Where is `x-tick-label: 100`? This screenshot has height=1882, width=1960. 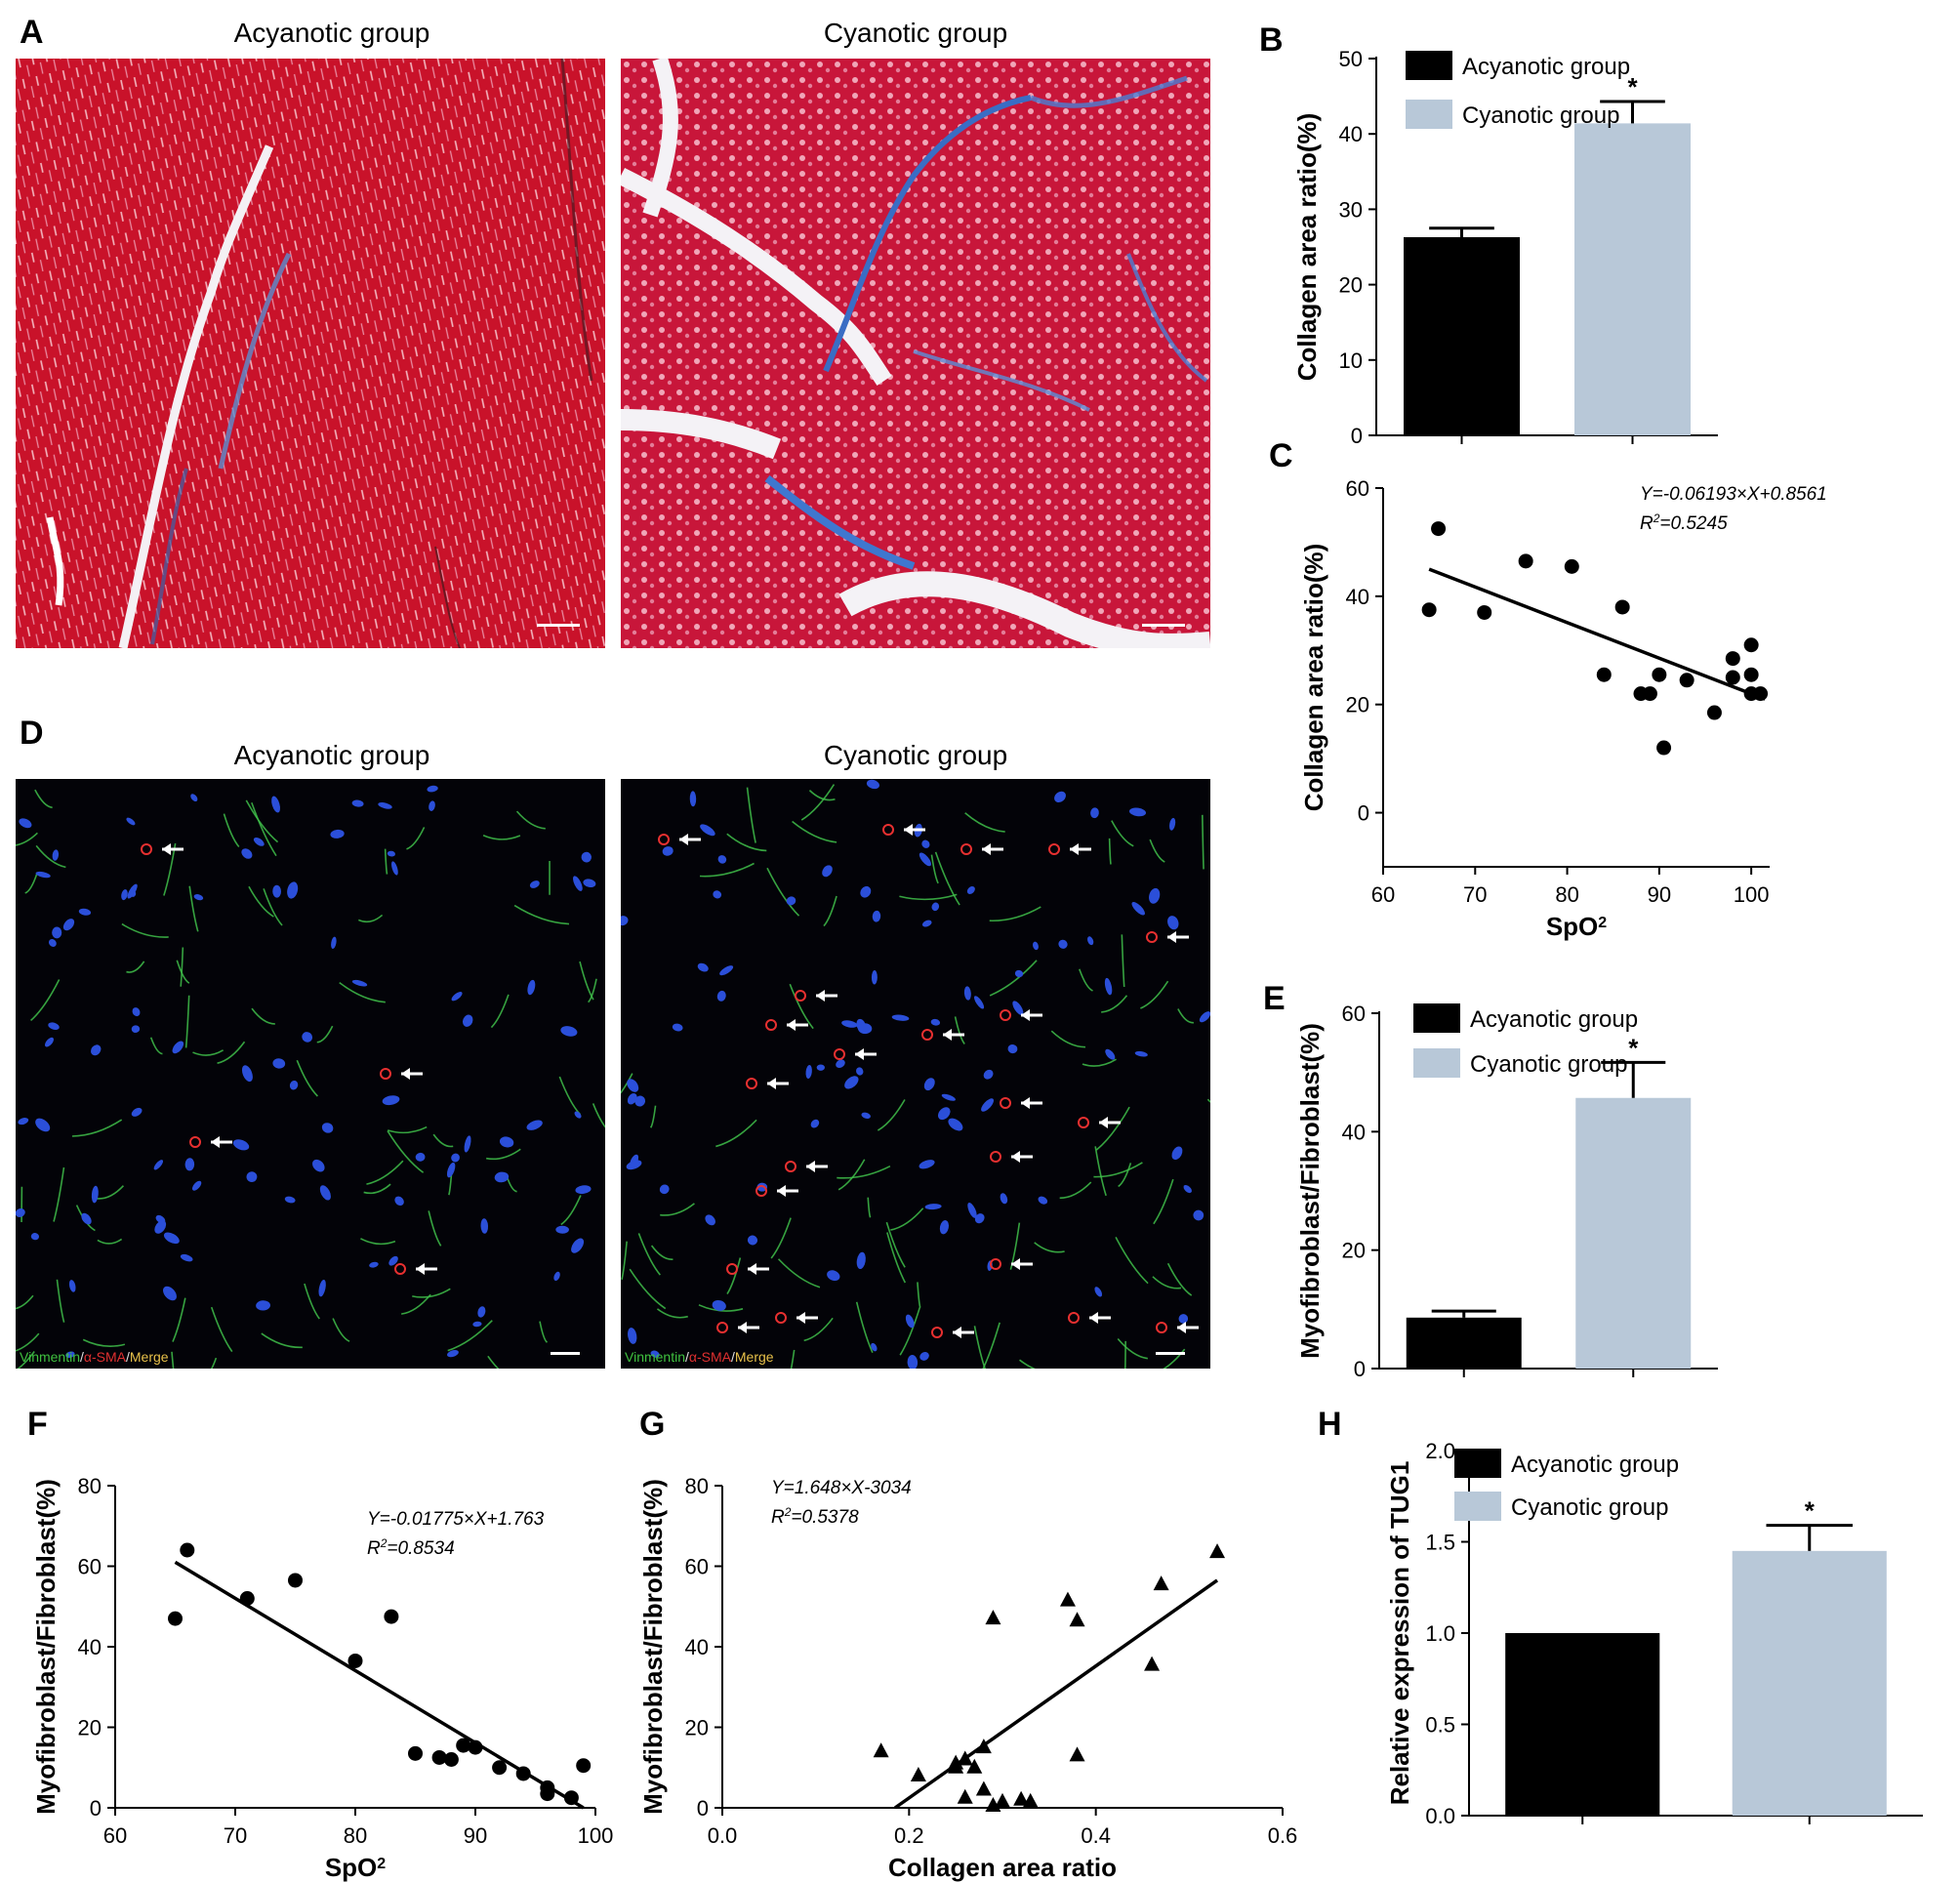
x-tick-label: 100 is located at coordinates (596, 1836).